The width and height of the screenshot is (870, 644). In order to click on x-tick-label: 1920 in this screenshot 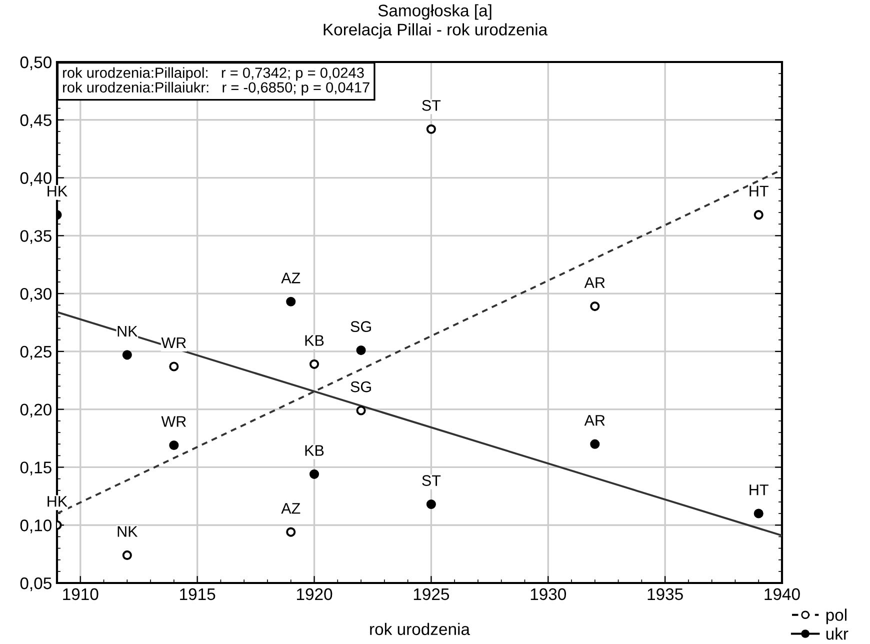, I will do `click(314, 594)`.